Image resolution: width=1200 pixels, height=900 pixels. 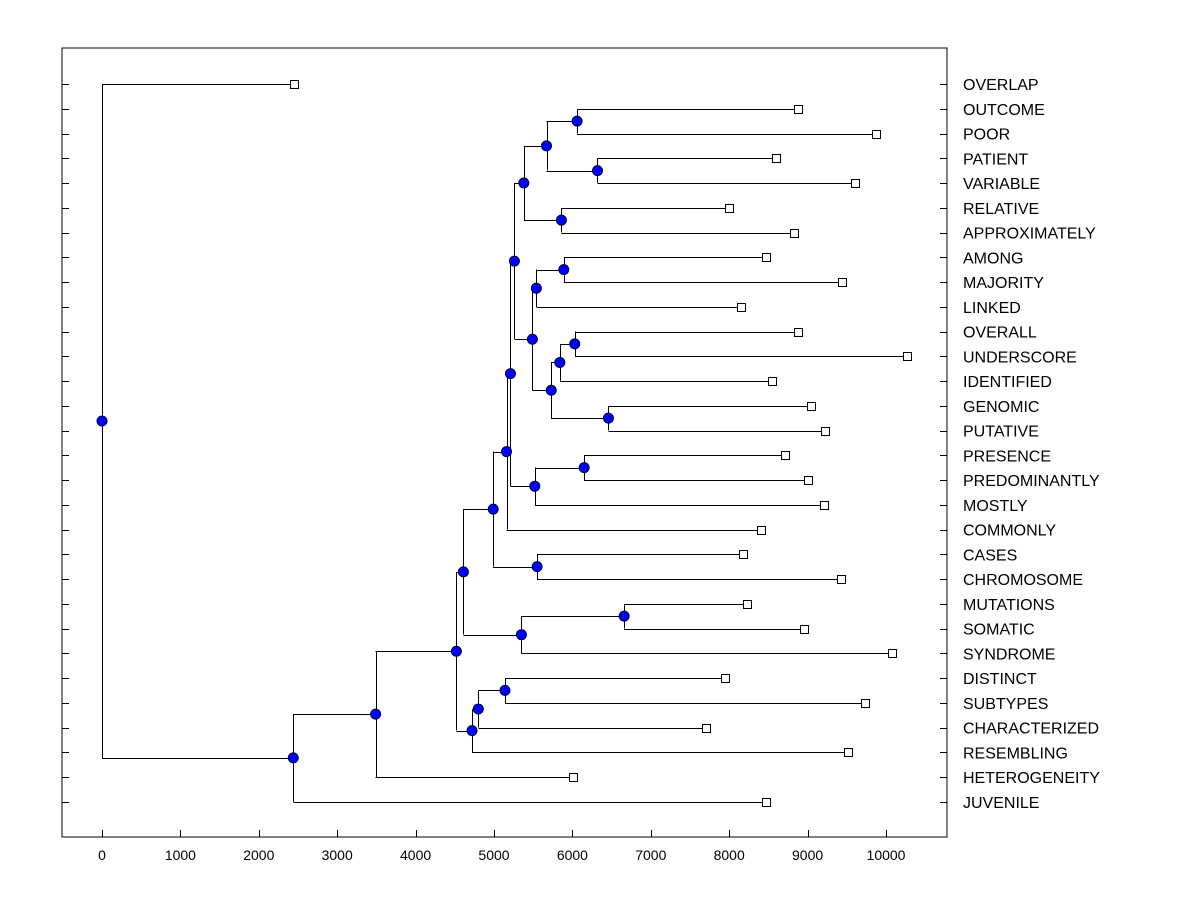 I want to click on leaf-label: PREDOMINANTLY, so click(x=1031, y=481).